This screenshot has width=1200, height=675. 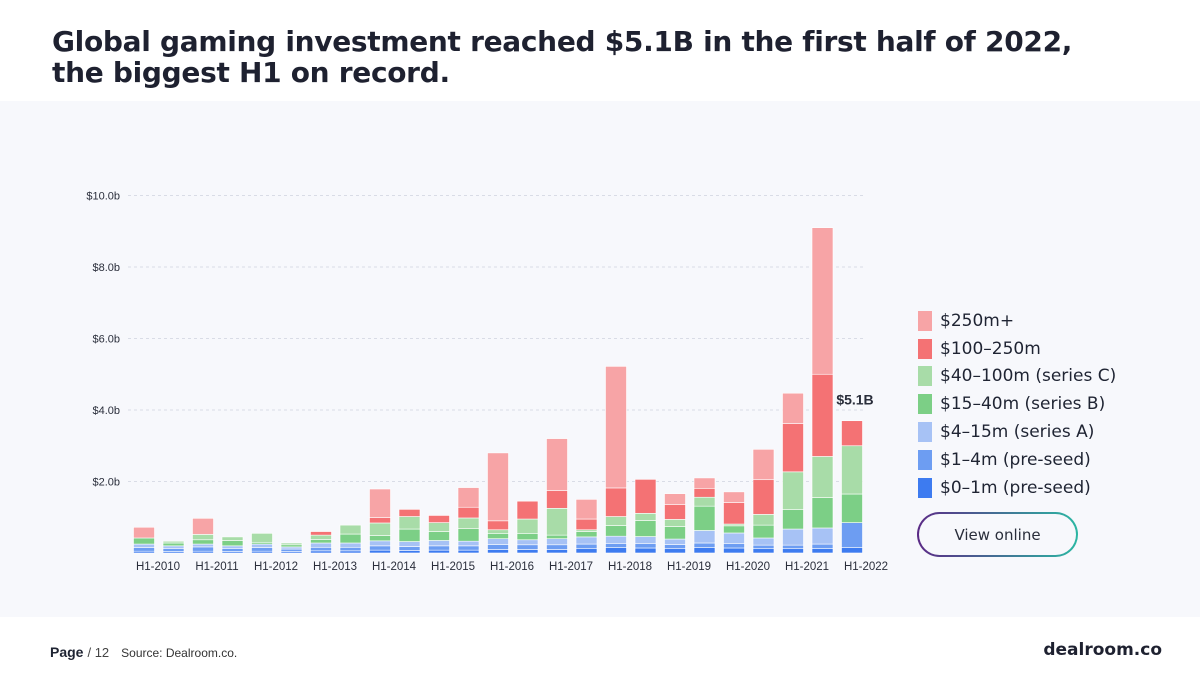 I want to click on x-tick-label: H1-2022, so click(x=866, y=567).